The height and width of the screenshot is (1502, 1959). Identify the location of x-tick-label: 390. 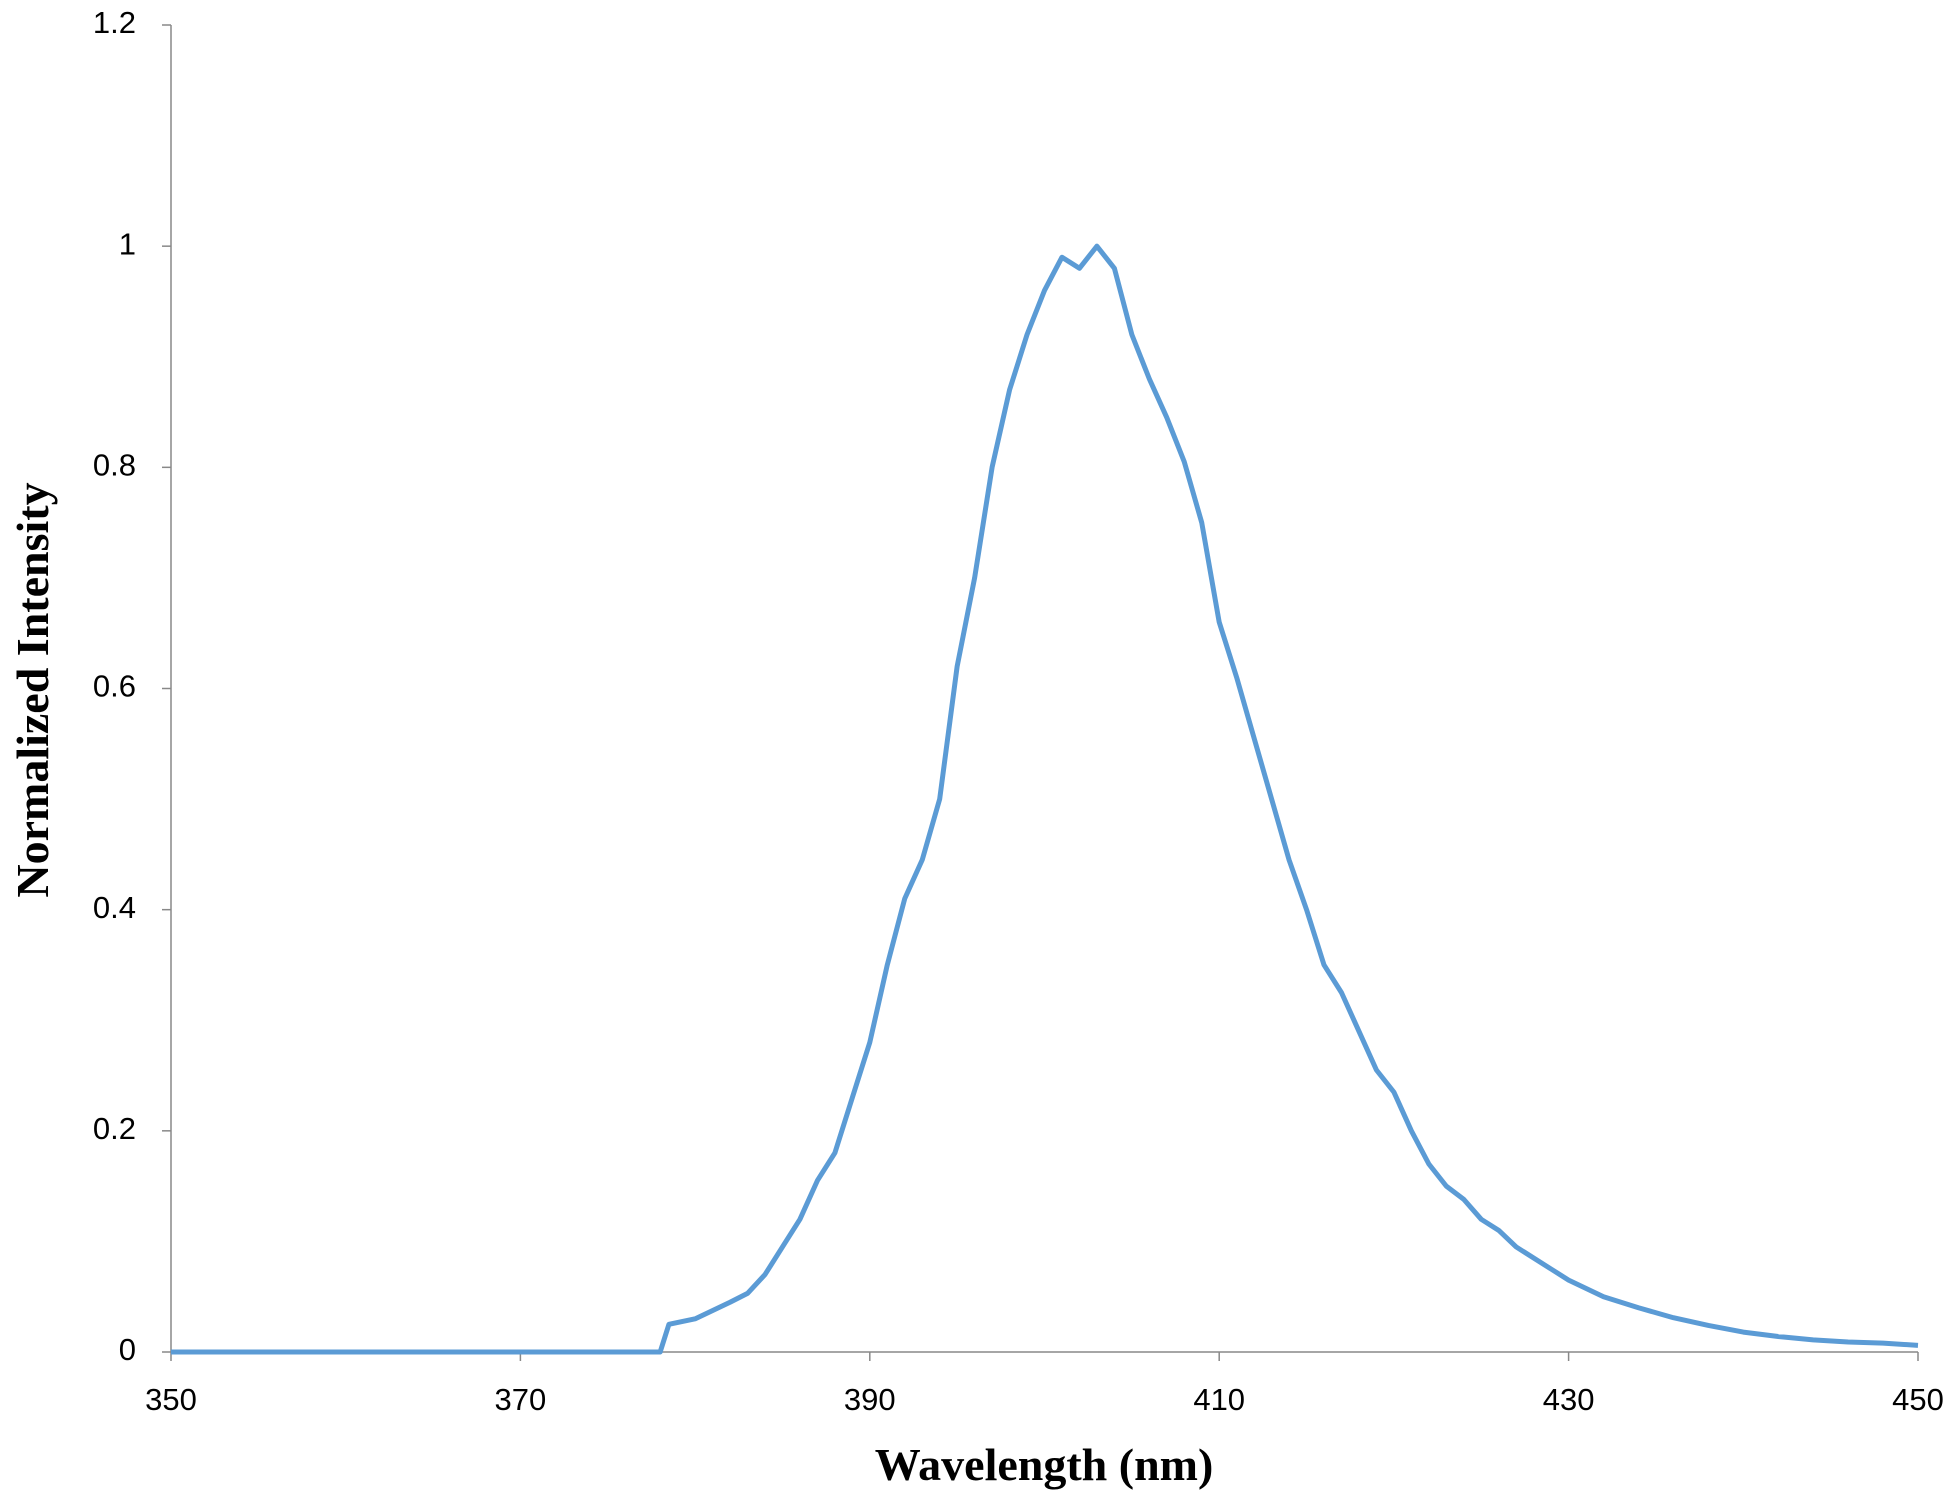
(870, 1399).